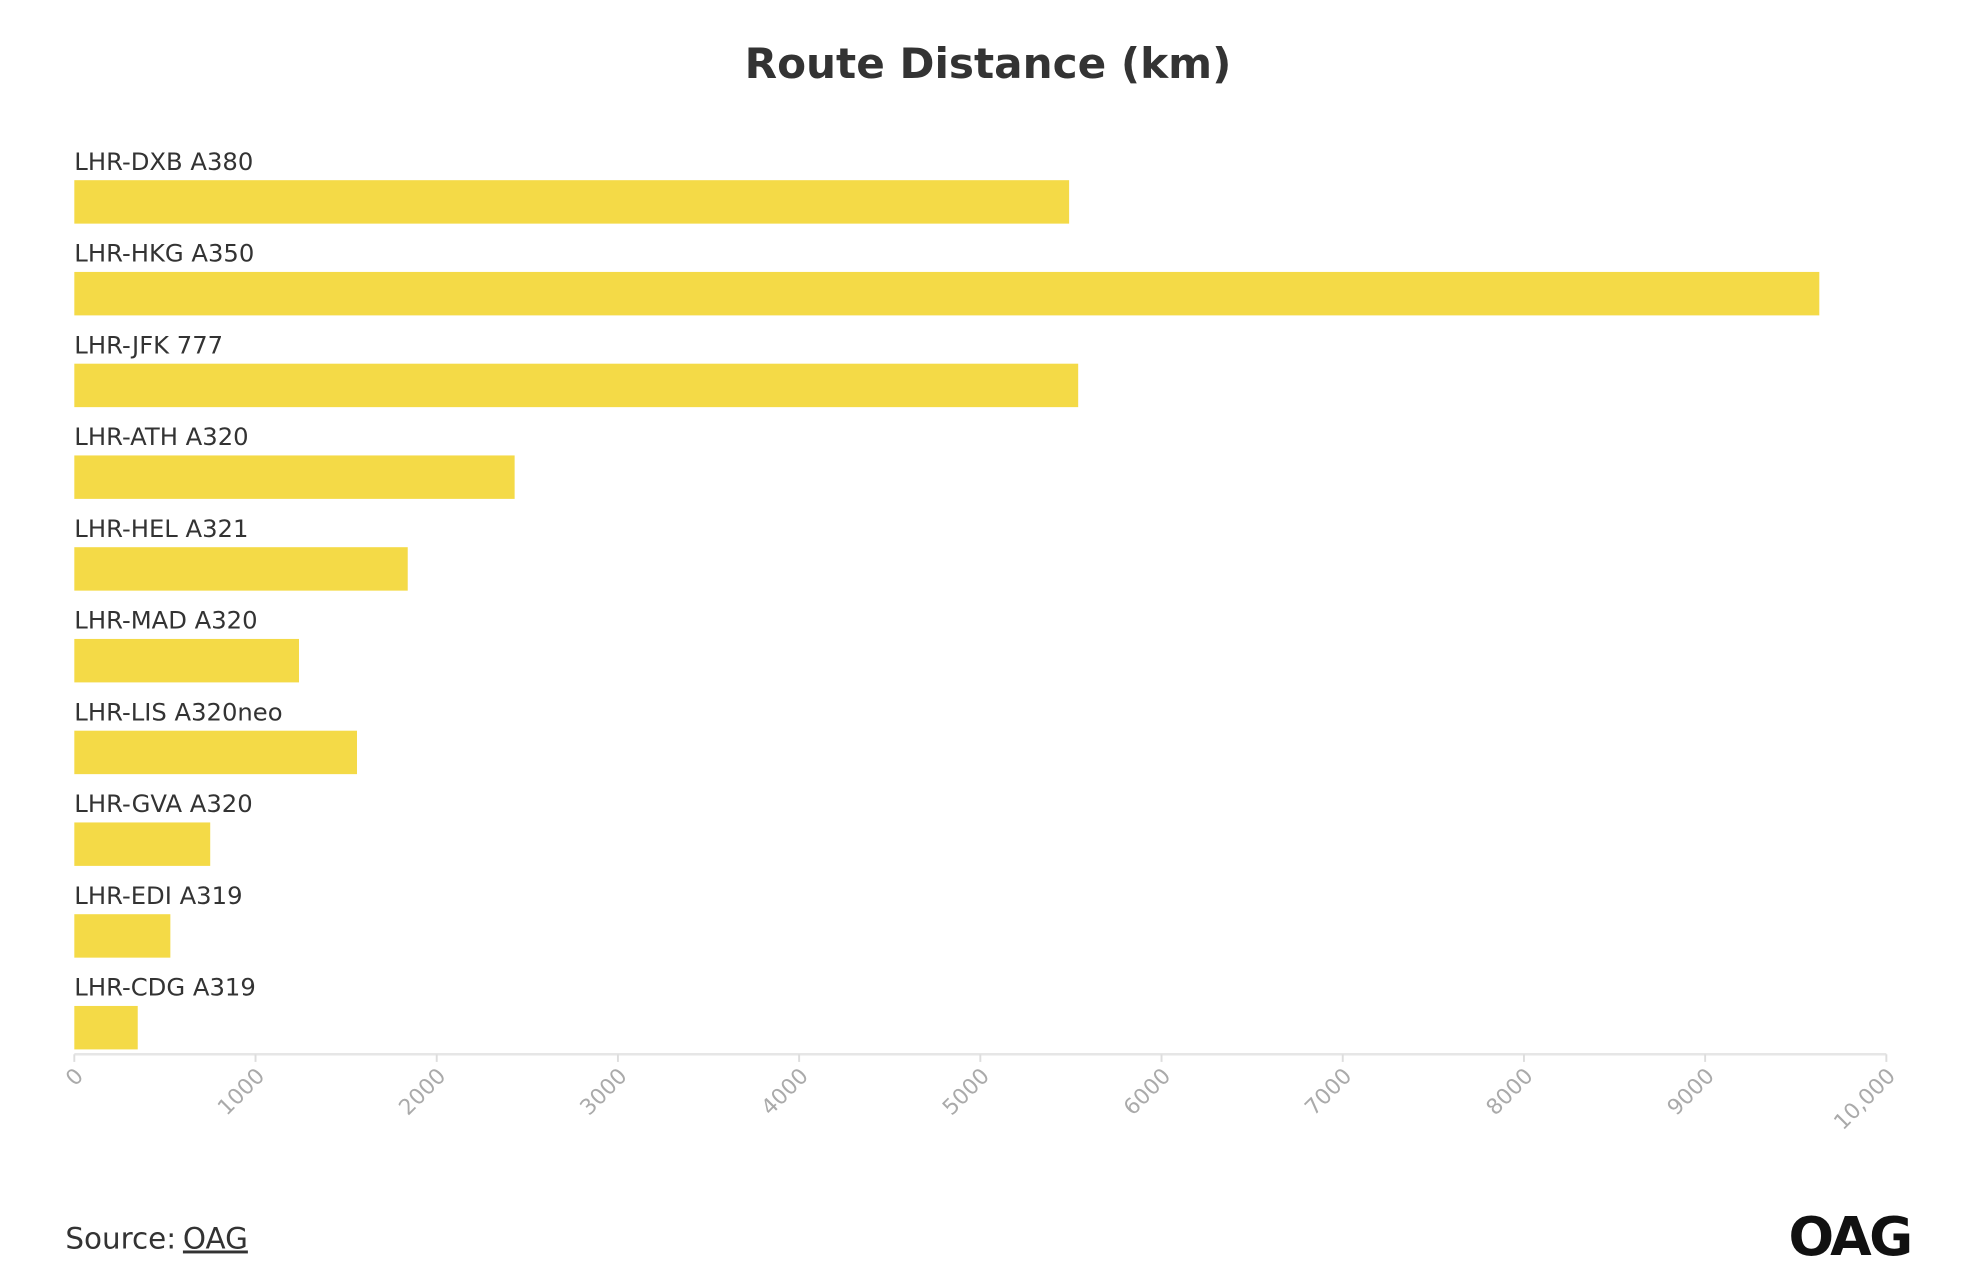 The image size is (1976, 1283). Describe the element at coordinates (1510, 1092) in the screenshot. I see `x-tick-label: 8000` at that location.